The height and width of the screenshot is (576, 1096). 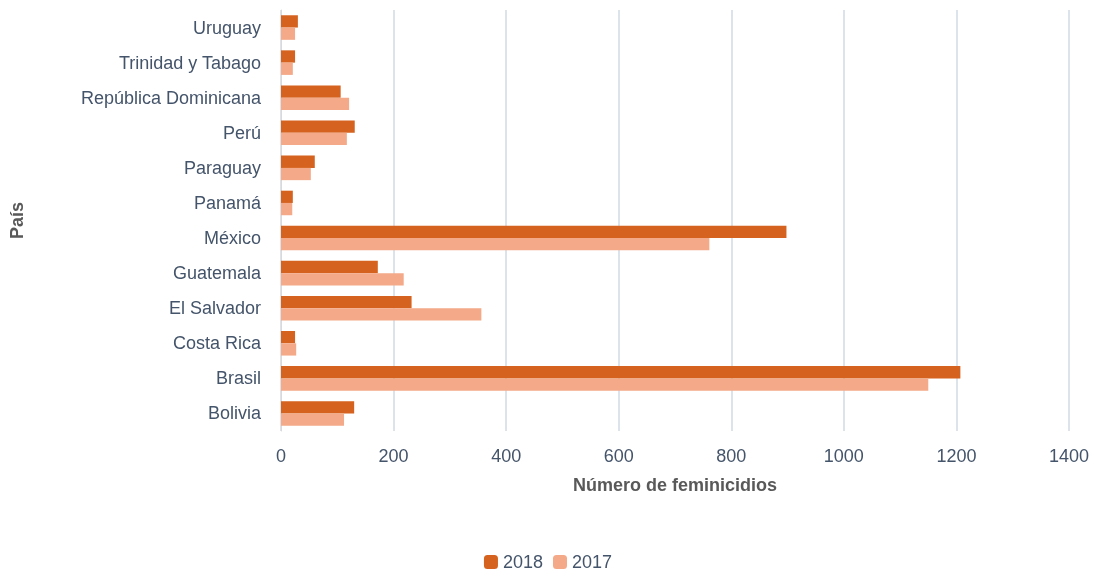 What do you see at coordinates (217, 343) in the screenshot?
I see `y-tick-label: Costa Rica` at bounding box center [217, 343].